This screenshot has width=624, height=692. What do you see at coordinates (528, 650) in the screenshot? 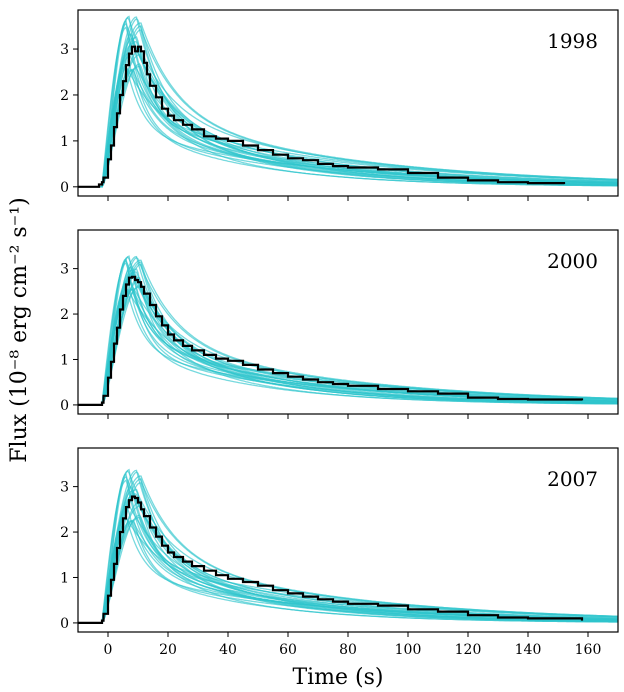
I see `x-tick-label: 140` at bounding box center [528, 650].